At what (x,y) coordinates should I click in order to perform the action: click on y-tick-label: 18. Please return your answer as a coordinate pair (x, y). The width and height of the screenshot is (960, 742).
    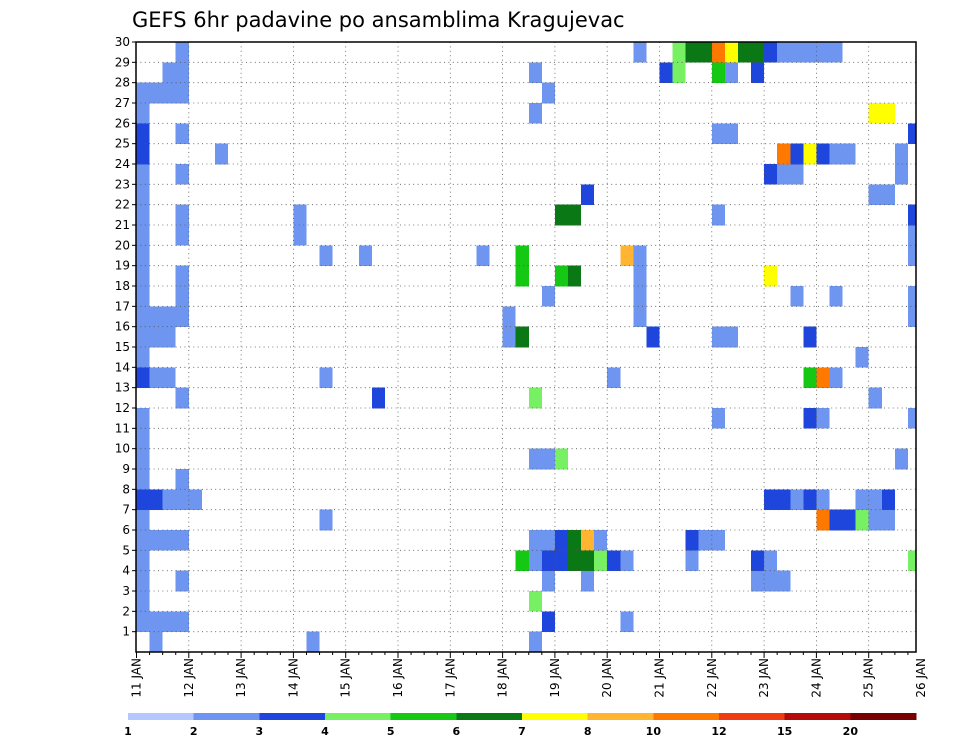
    Looking at the image, I should click on (122, 286).